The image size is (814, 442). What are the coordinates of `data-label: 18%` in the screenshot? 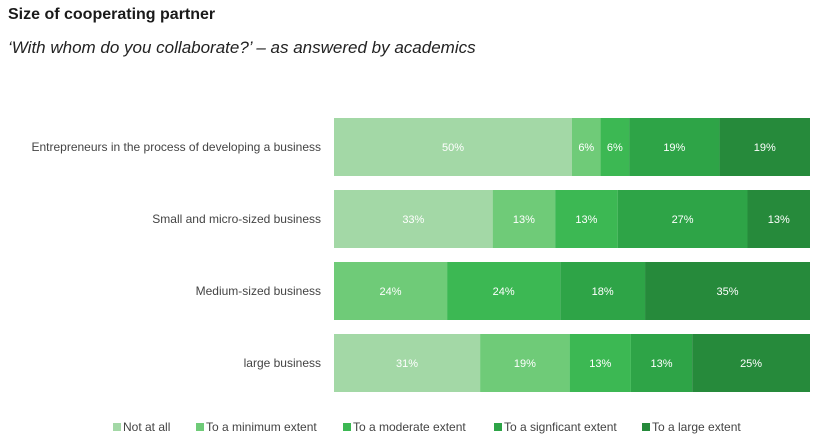 It's located at (603, 292).